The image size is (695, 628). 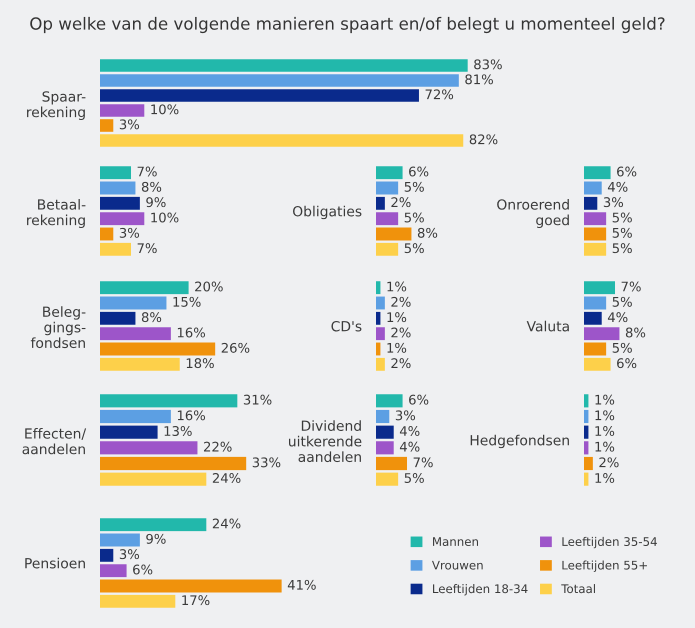 What do you see at coordinates (327, 213) in the screenshot?
I see `y-tick-label: Obligaties` at bounding box center [327, 213].